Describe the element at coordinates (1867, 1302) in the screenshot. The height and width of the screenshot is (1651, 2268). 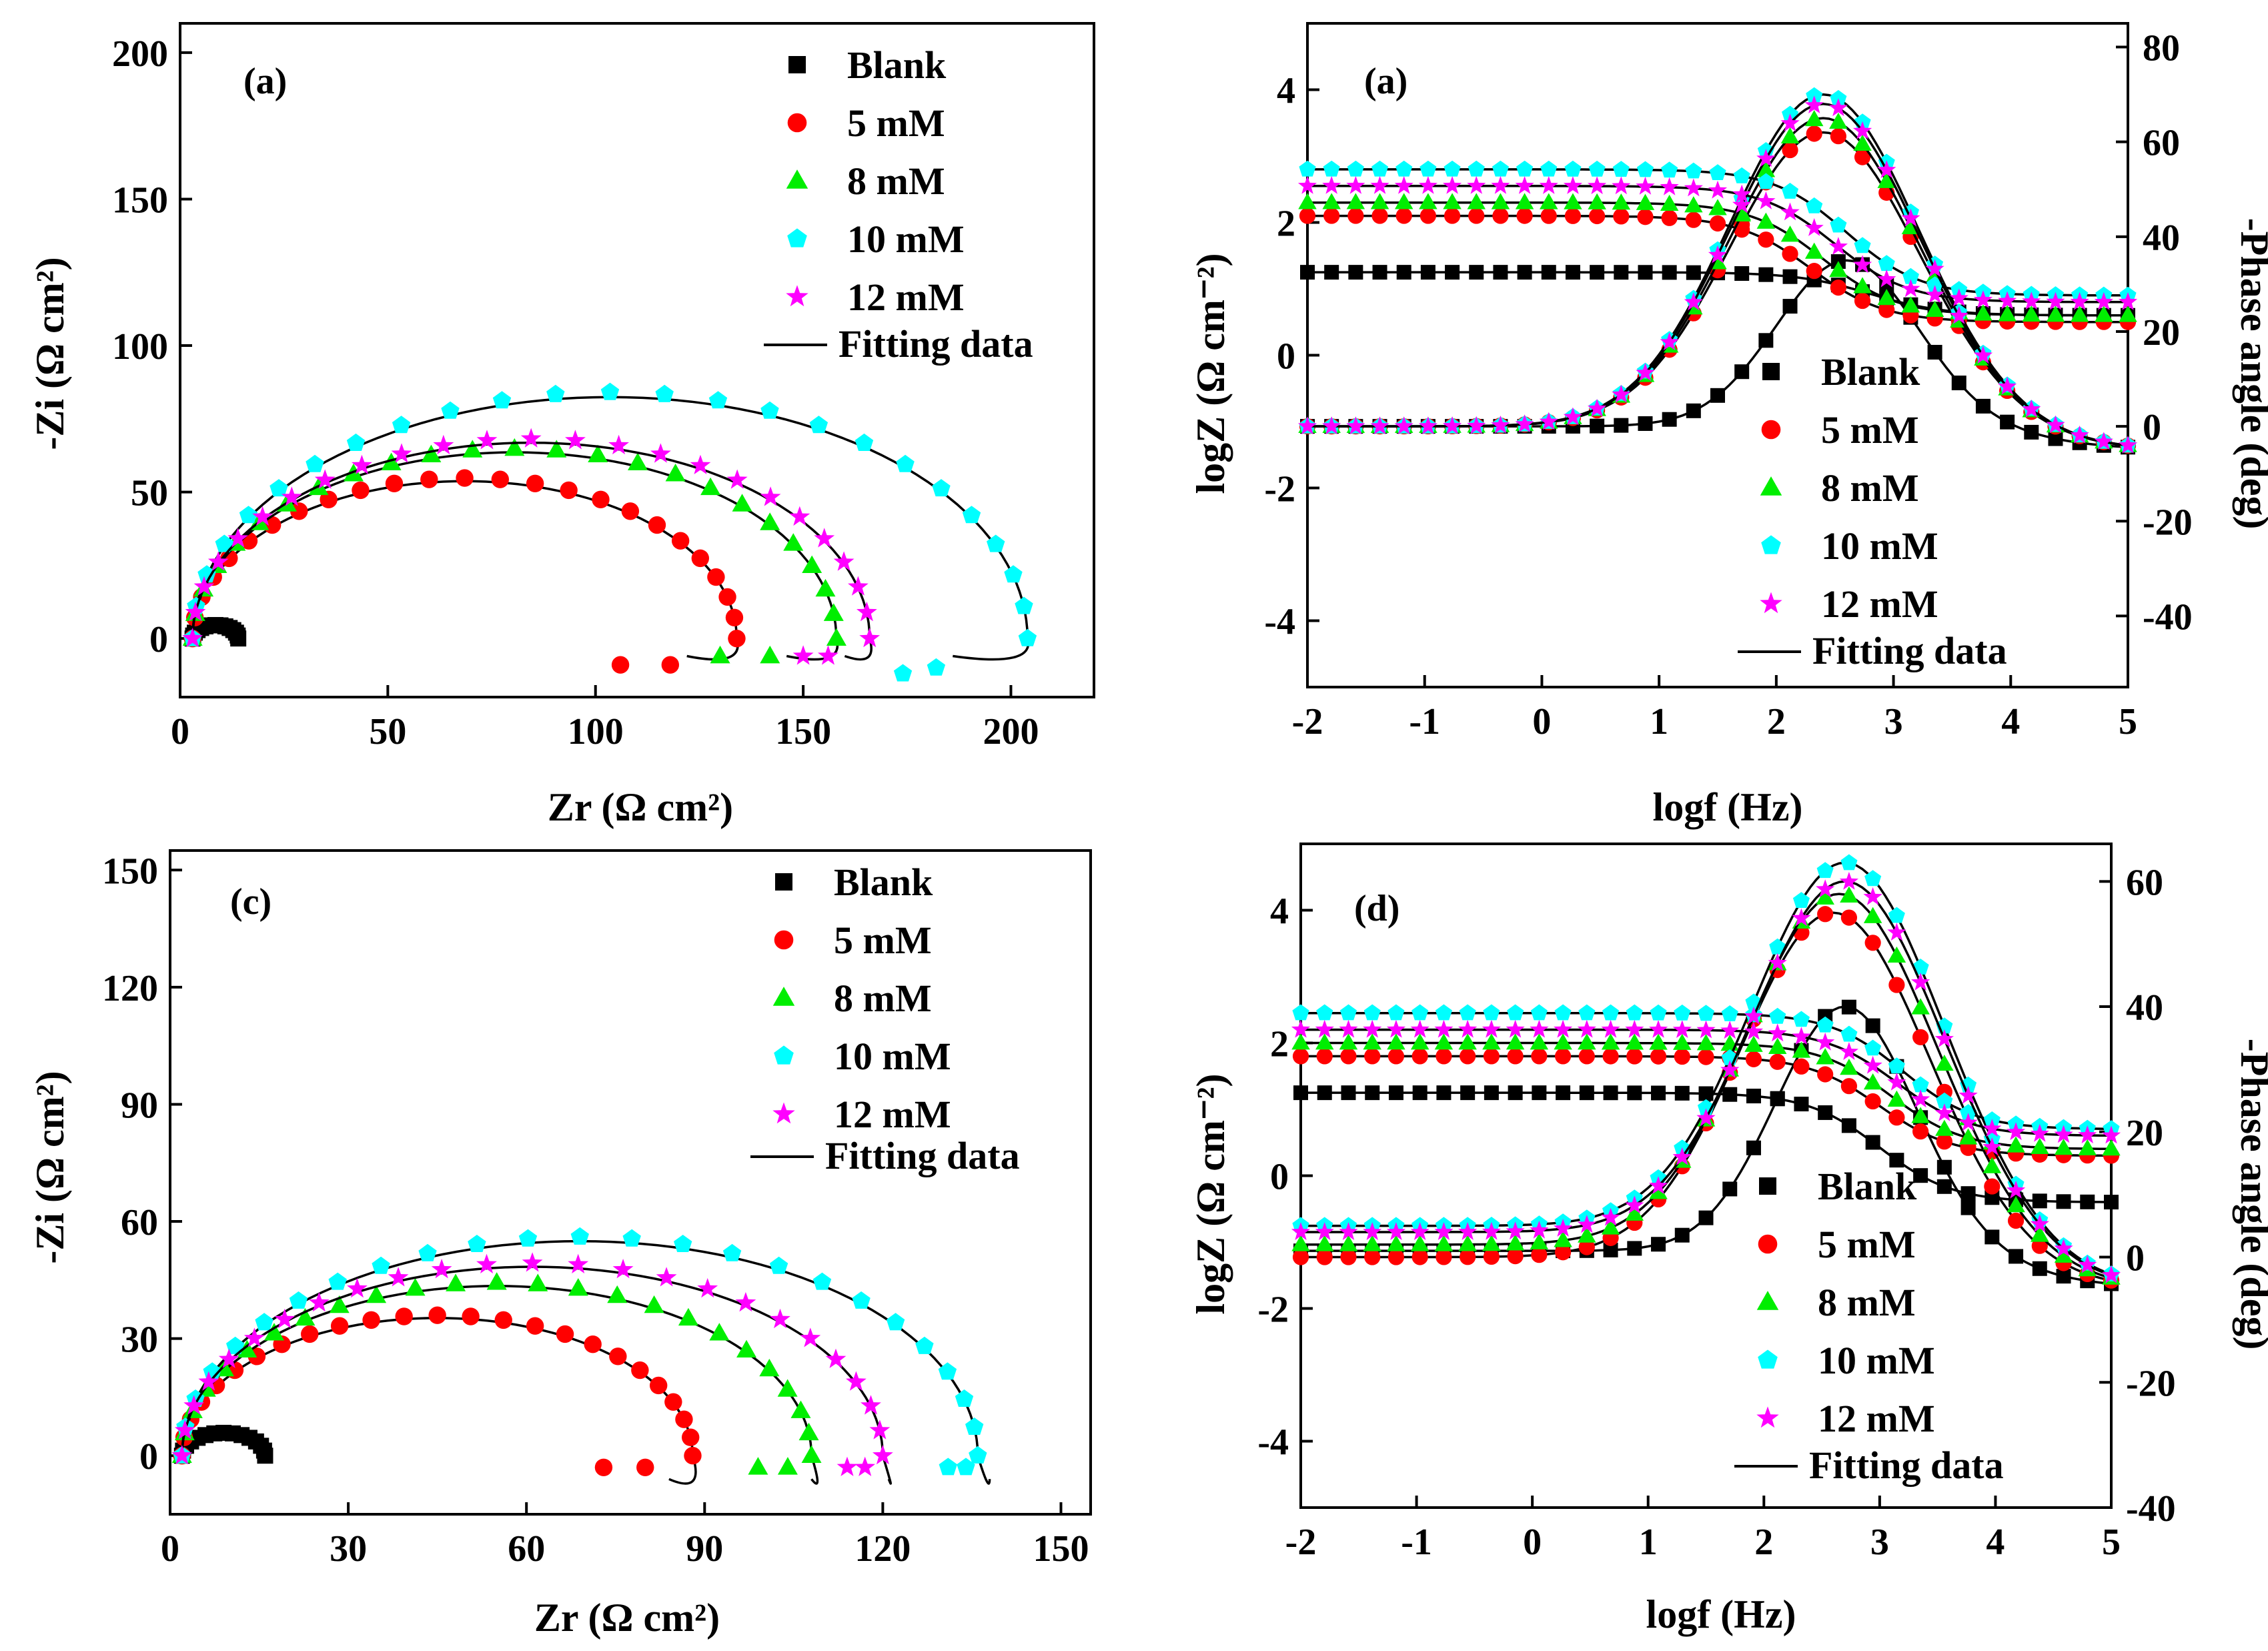
I see `legend-label: 8 mM` at that location.